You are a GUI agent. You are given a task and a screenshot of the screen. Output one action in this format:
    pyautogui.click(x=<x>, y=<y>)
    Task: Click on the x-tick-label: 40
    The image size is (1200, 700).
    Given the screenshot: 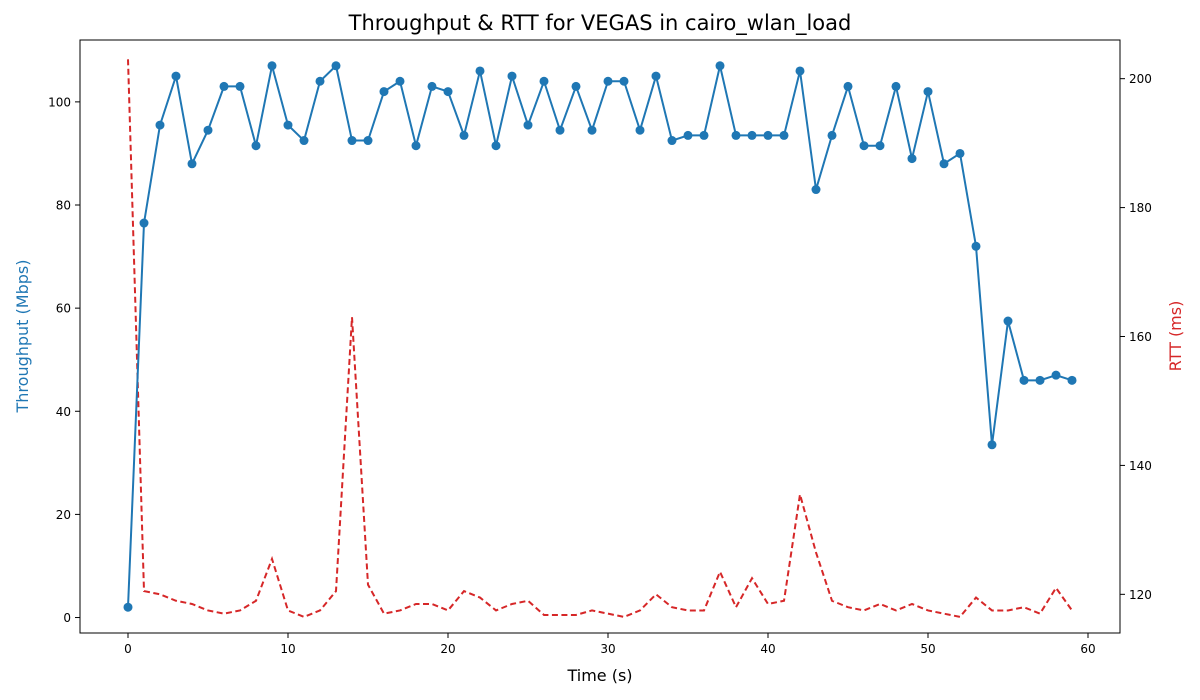 What is the action you would take?
    pyautogui.click(x=767, y=649)
    